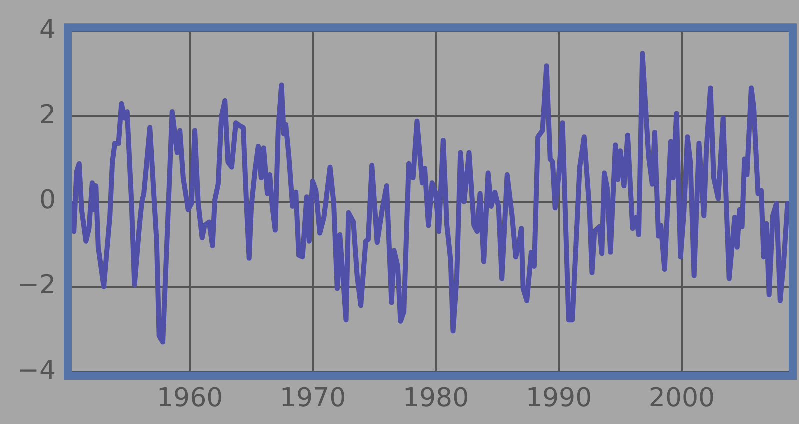  What do you see at coordinates (190, 398) in the screenshot?
I see `x-tick-label: 1960` at bounding box center [190, 398].